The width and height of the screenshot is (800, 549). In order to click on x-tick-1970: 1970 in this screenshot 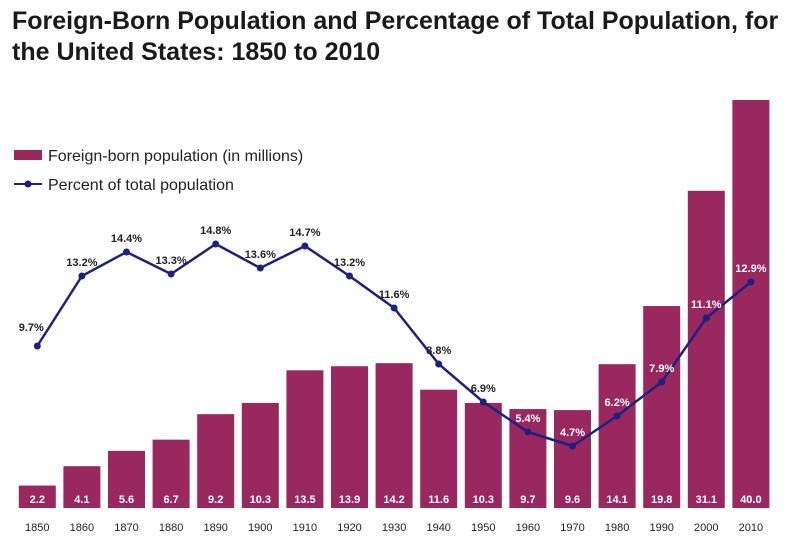, I will do `click(572, 528)`.